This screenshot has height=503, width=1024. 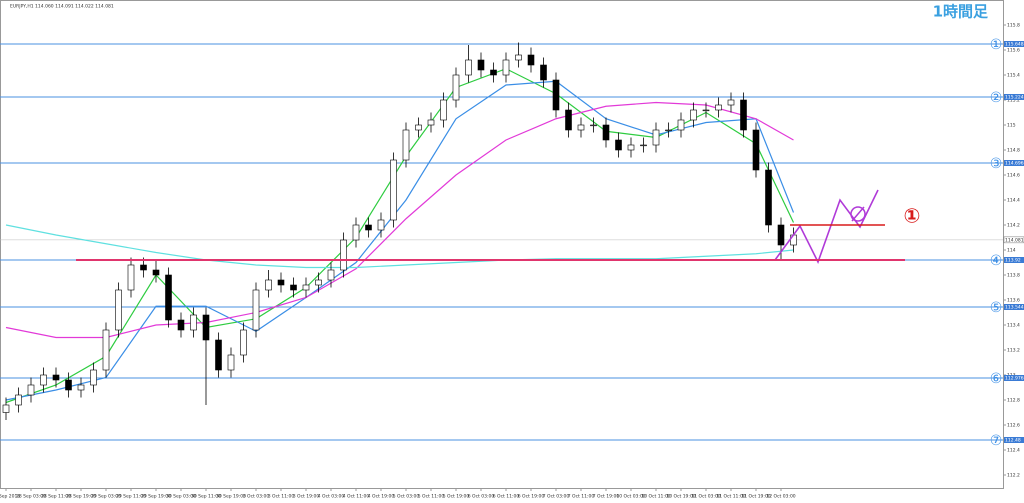 I want to click on x-tick-label: 30 Sep 19:00, so click(x=231, y=497).